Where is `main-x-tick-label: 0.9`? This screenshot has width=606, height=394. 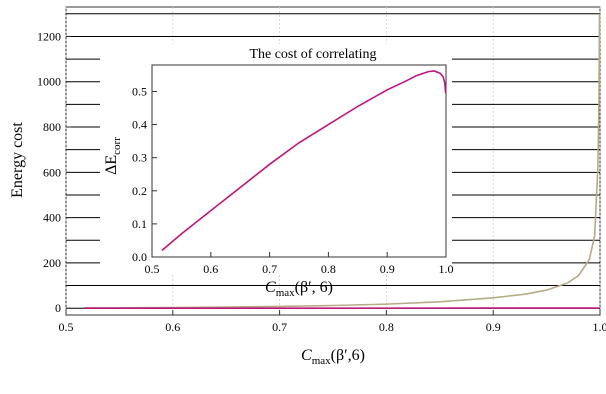 main-x-tick-label: 0.9 is located at coordinates (493, 327).